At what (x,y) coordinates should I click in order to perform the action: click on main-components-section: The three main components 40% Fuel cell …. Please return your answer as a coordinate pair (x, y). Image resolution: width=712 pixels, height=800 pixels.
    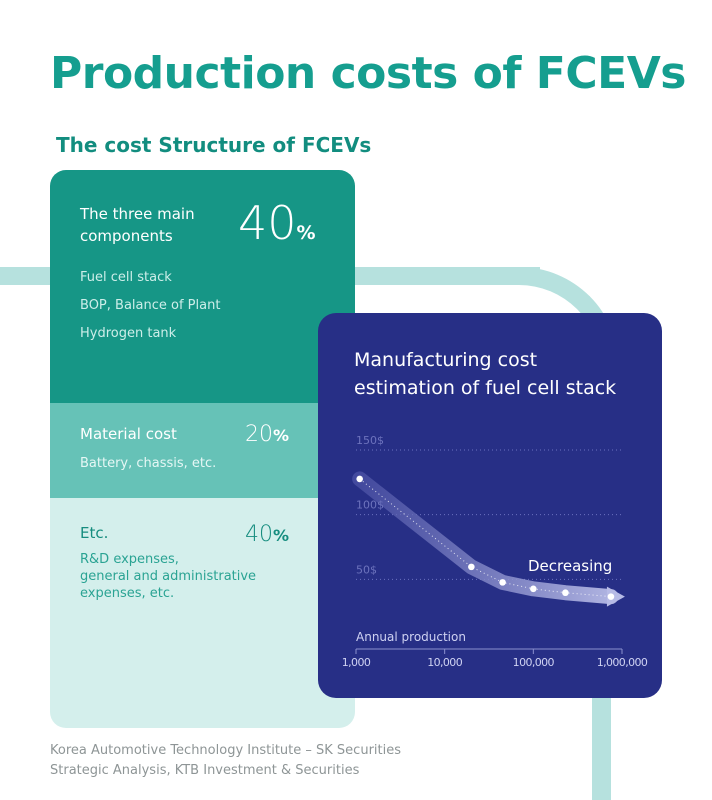
    Looking at the image, I should click on (202, 286).